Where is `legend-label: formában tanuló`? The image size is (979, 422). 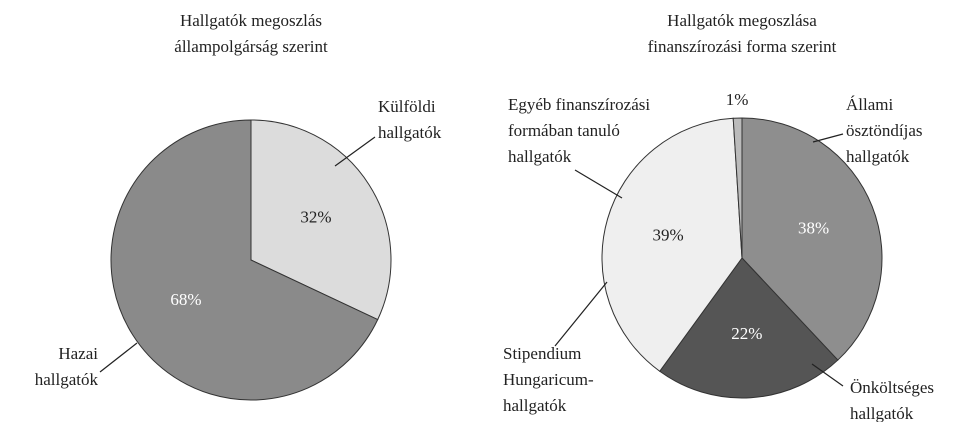
legend-label: formában tanuló is located at coordinates (564, 130).